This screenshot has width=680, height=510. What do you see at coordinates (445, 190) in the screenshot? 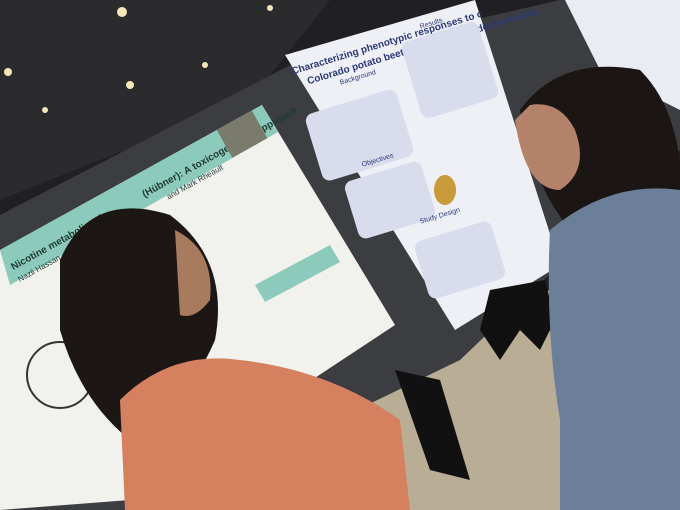
I see `beetle-image` at bounding box center [445, 190].